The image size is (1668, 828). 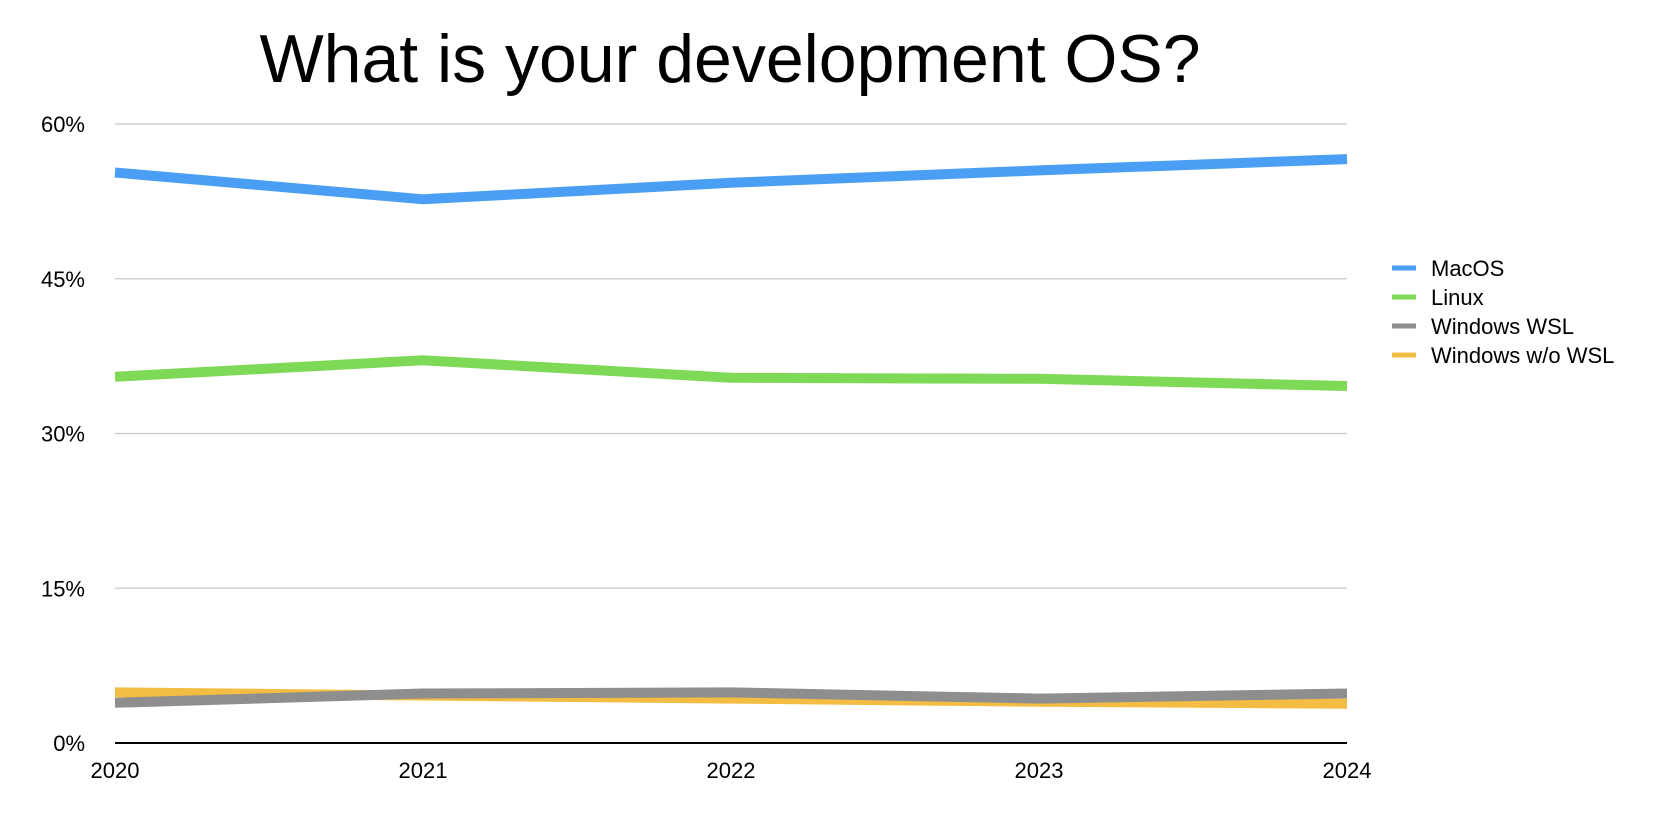 I want to click on y-axis-tick-labels: 0% 15% 30% 45% 60%, so click(x=63, y=434).